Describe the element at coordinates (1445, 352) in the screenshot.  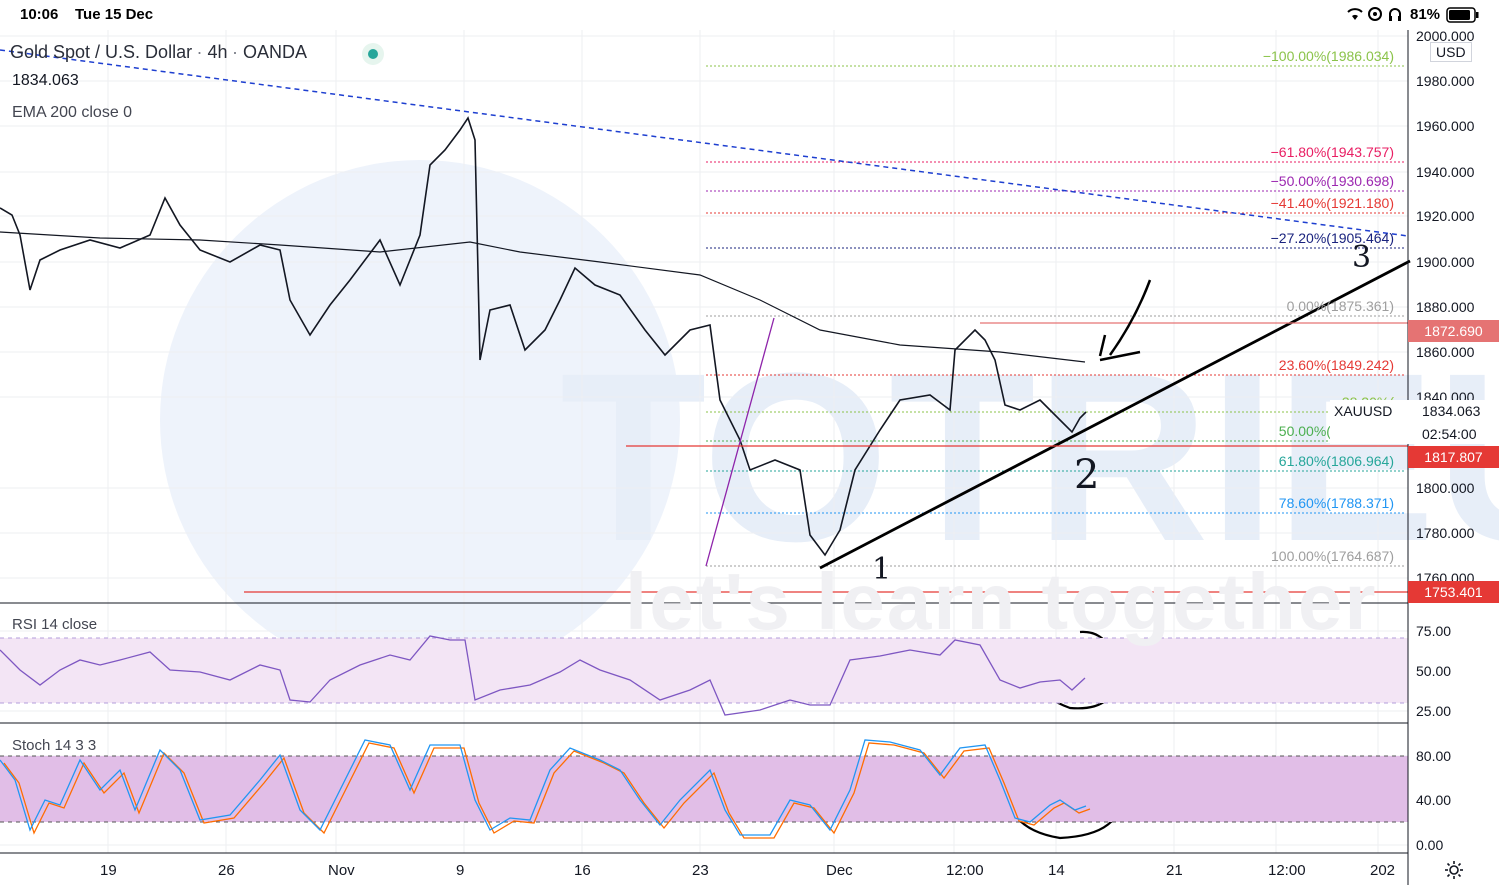
I see `price-tick-label: 1860.000` at that location.